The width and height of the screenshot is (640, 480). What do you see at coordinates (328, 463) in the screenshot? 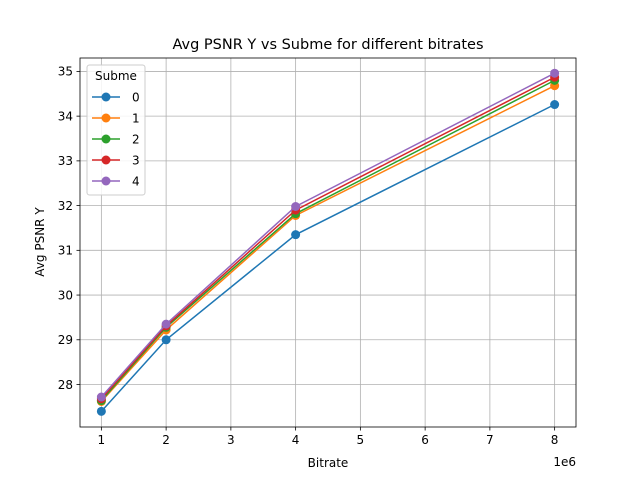
I see `x-axis-label: Bitrate` at bounding box center [328, 463].